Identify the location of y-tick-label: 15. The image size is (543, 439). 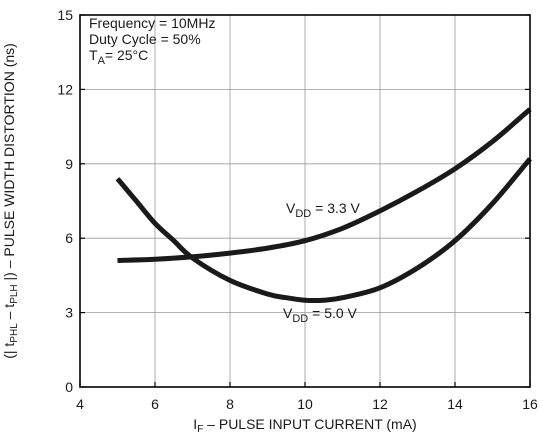
(65, 15).